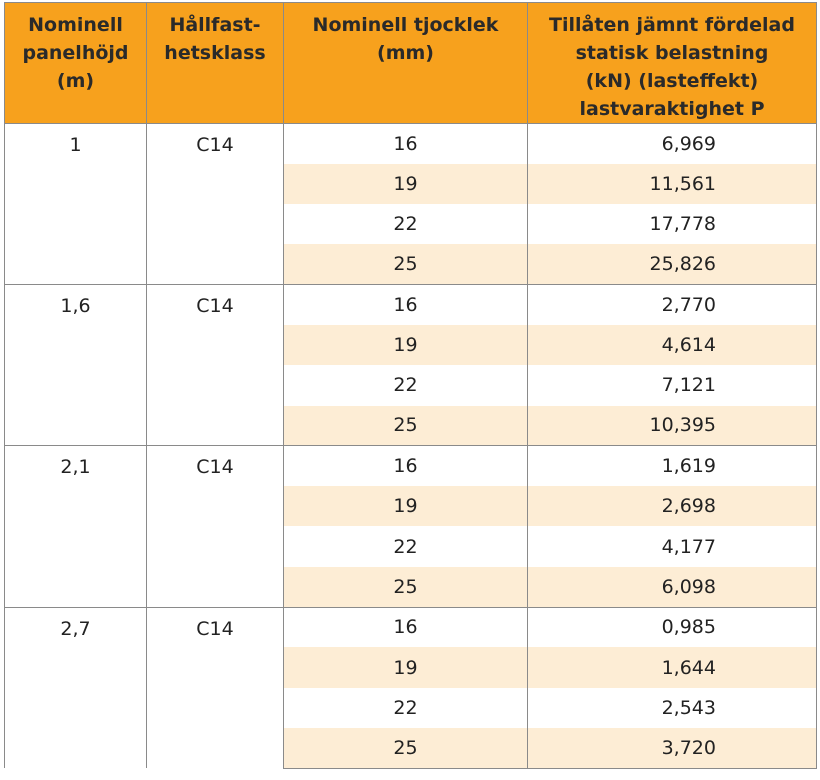 This screenshot has width=820, height=780. What do you see at coordinates (672, 426) in the screenshot?
I see `load-cell: 10,395` at bounding box center [672, 426].